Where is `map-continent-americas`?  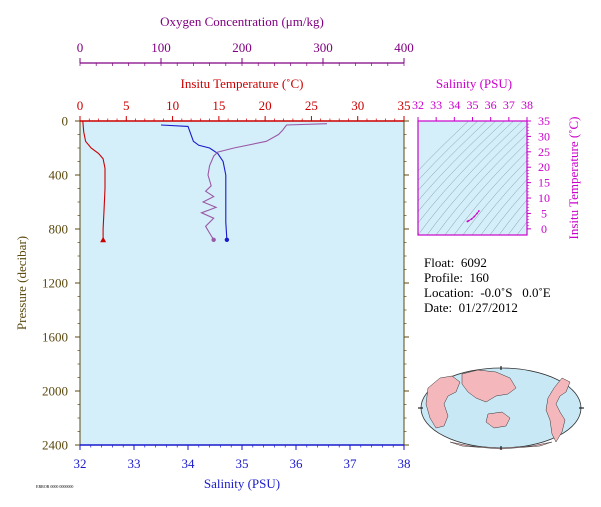
map-continent-americas is located at coordinates (558, 410).